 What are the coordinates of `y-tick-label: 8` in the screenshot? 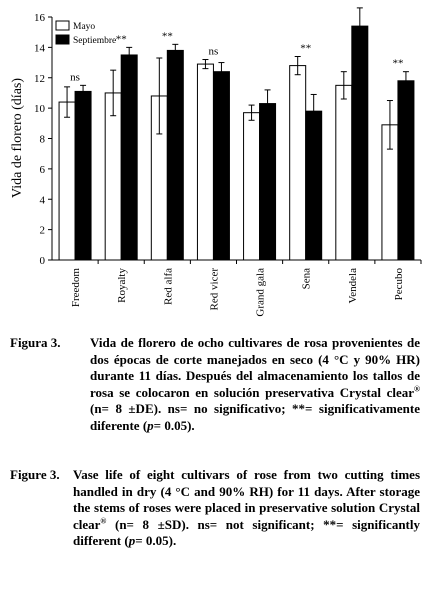 It's located at (43, 140).